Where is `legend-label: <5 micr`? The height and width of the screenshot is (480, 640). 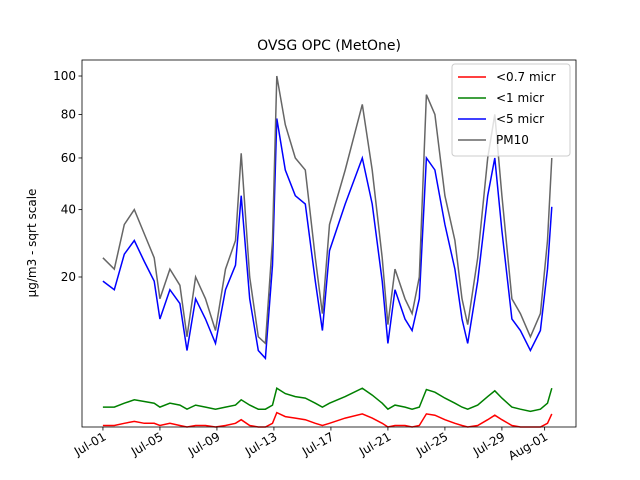
legend-label: <5 micr is located at coordinates (520, 119).